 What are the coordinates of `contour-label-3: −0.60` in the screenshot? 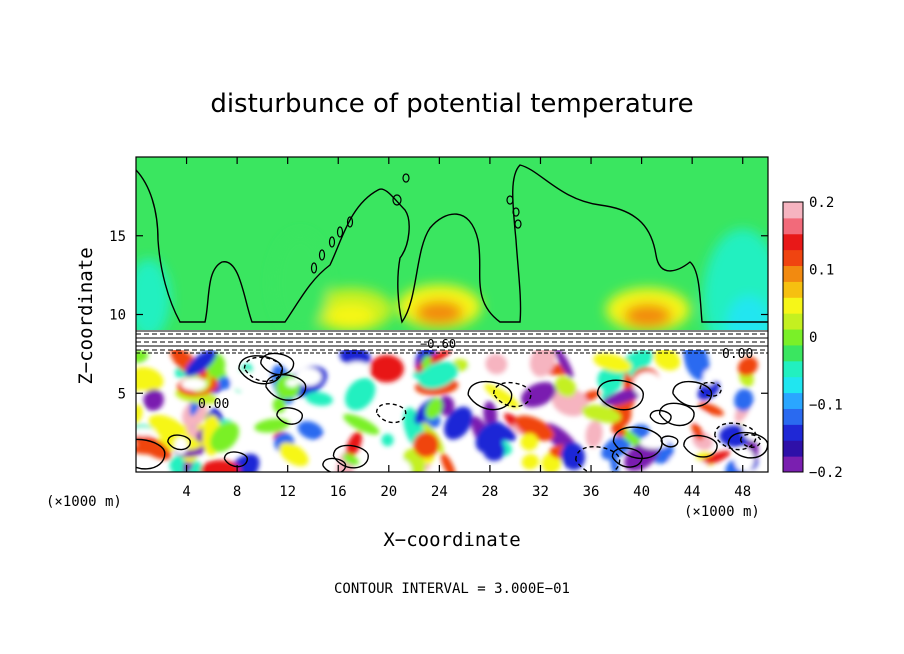 It's located at (438, 344).